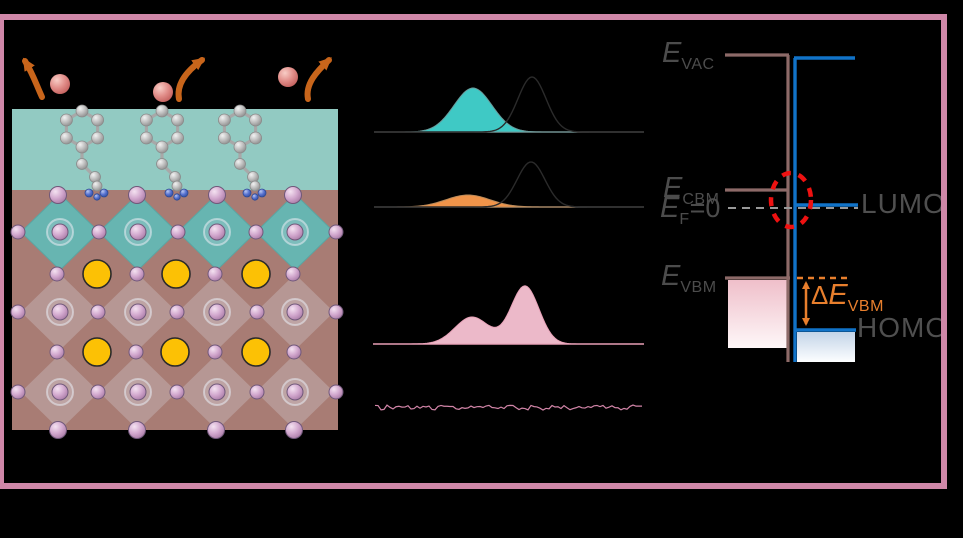 Image resolution: width=963 pixels, height=538 pixels. Describe the element at coordinates (163, 152) in the screenshot. I see `ligand-molecules` at that location.